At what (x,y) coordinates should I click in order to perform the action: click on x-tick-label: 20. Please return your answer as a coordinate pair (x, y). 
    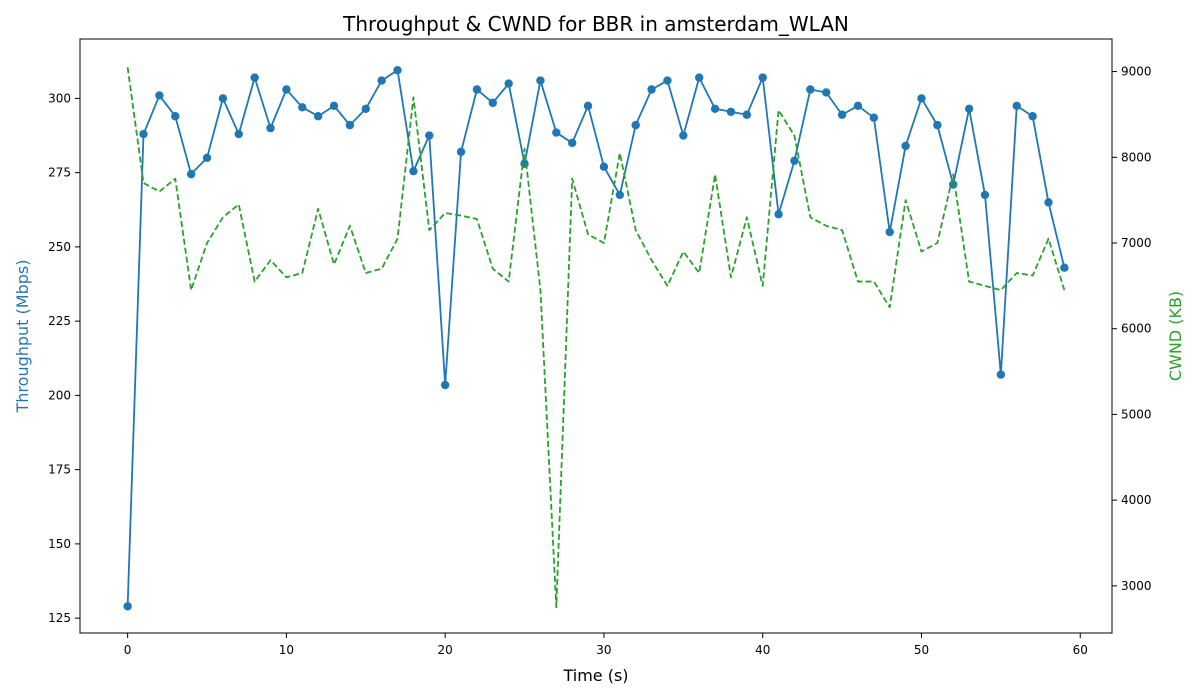
    Looking at the image, I should click on (445, 650).